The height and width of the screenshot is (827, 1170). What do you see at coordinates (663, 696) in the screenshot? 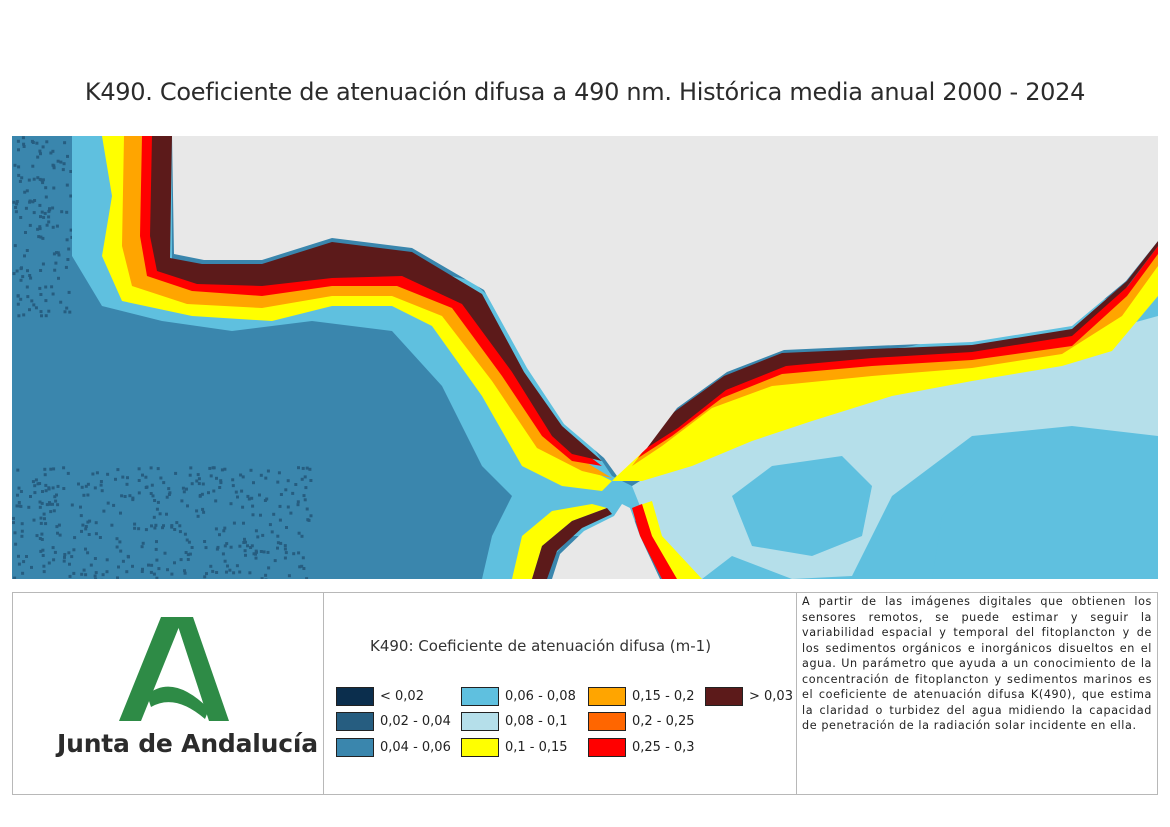
I see `legend-label: 0,15 - 0,2` at bounding box center [663, 696].